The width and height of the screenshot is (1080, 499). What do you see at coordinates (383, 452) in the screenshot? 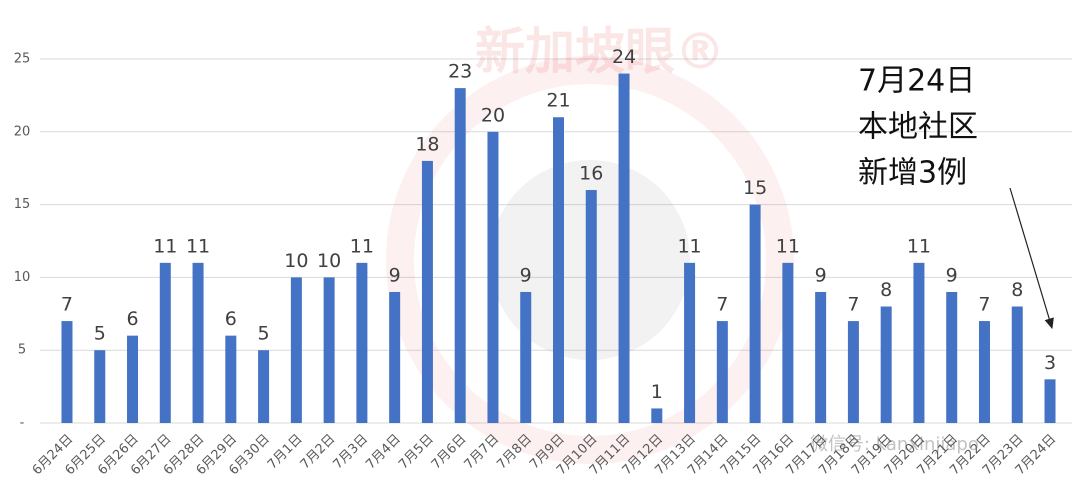
I see `x-tick-label: 7月4日` at bounding box center [383, 452].